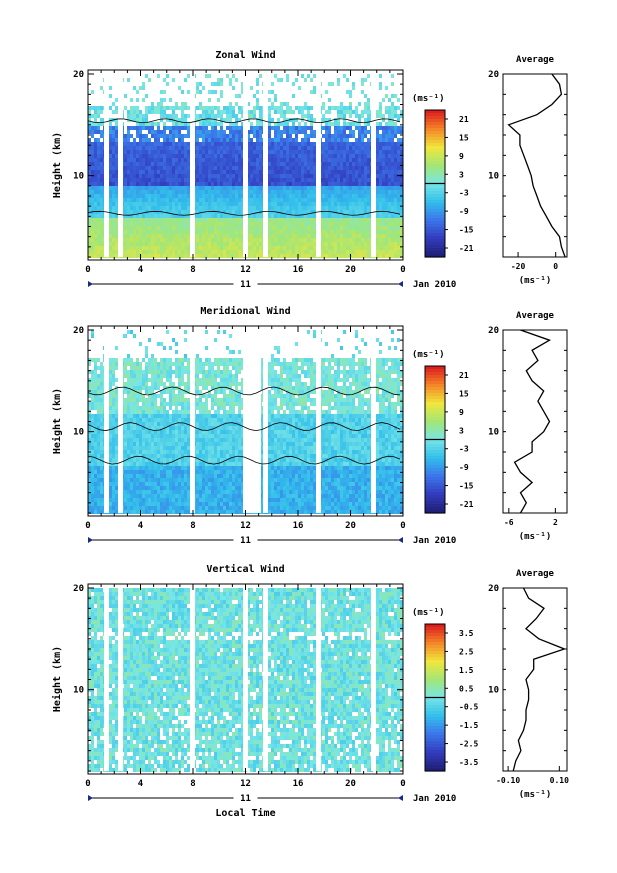  Describe the element at coordinates (468, 707) in the screenshot. I see `colorbar-tick-label: -0.5` at that location.